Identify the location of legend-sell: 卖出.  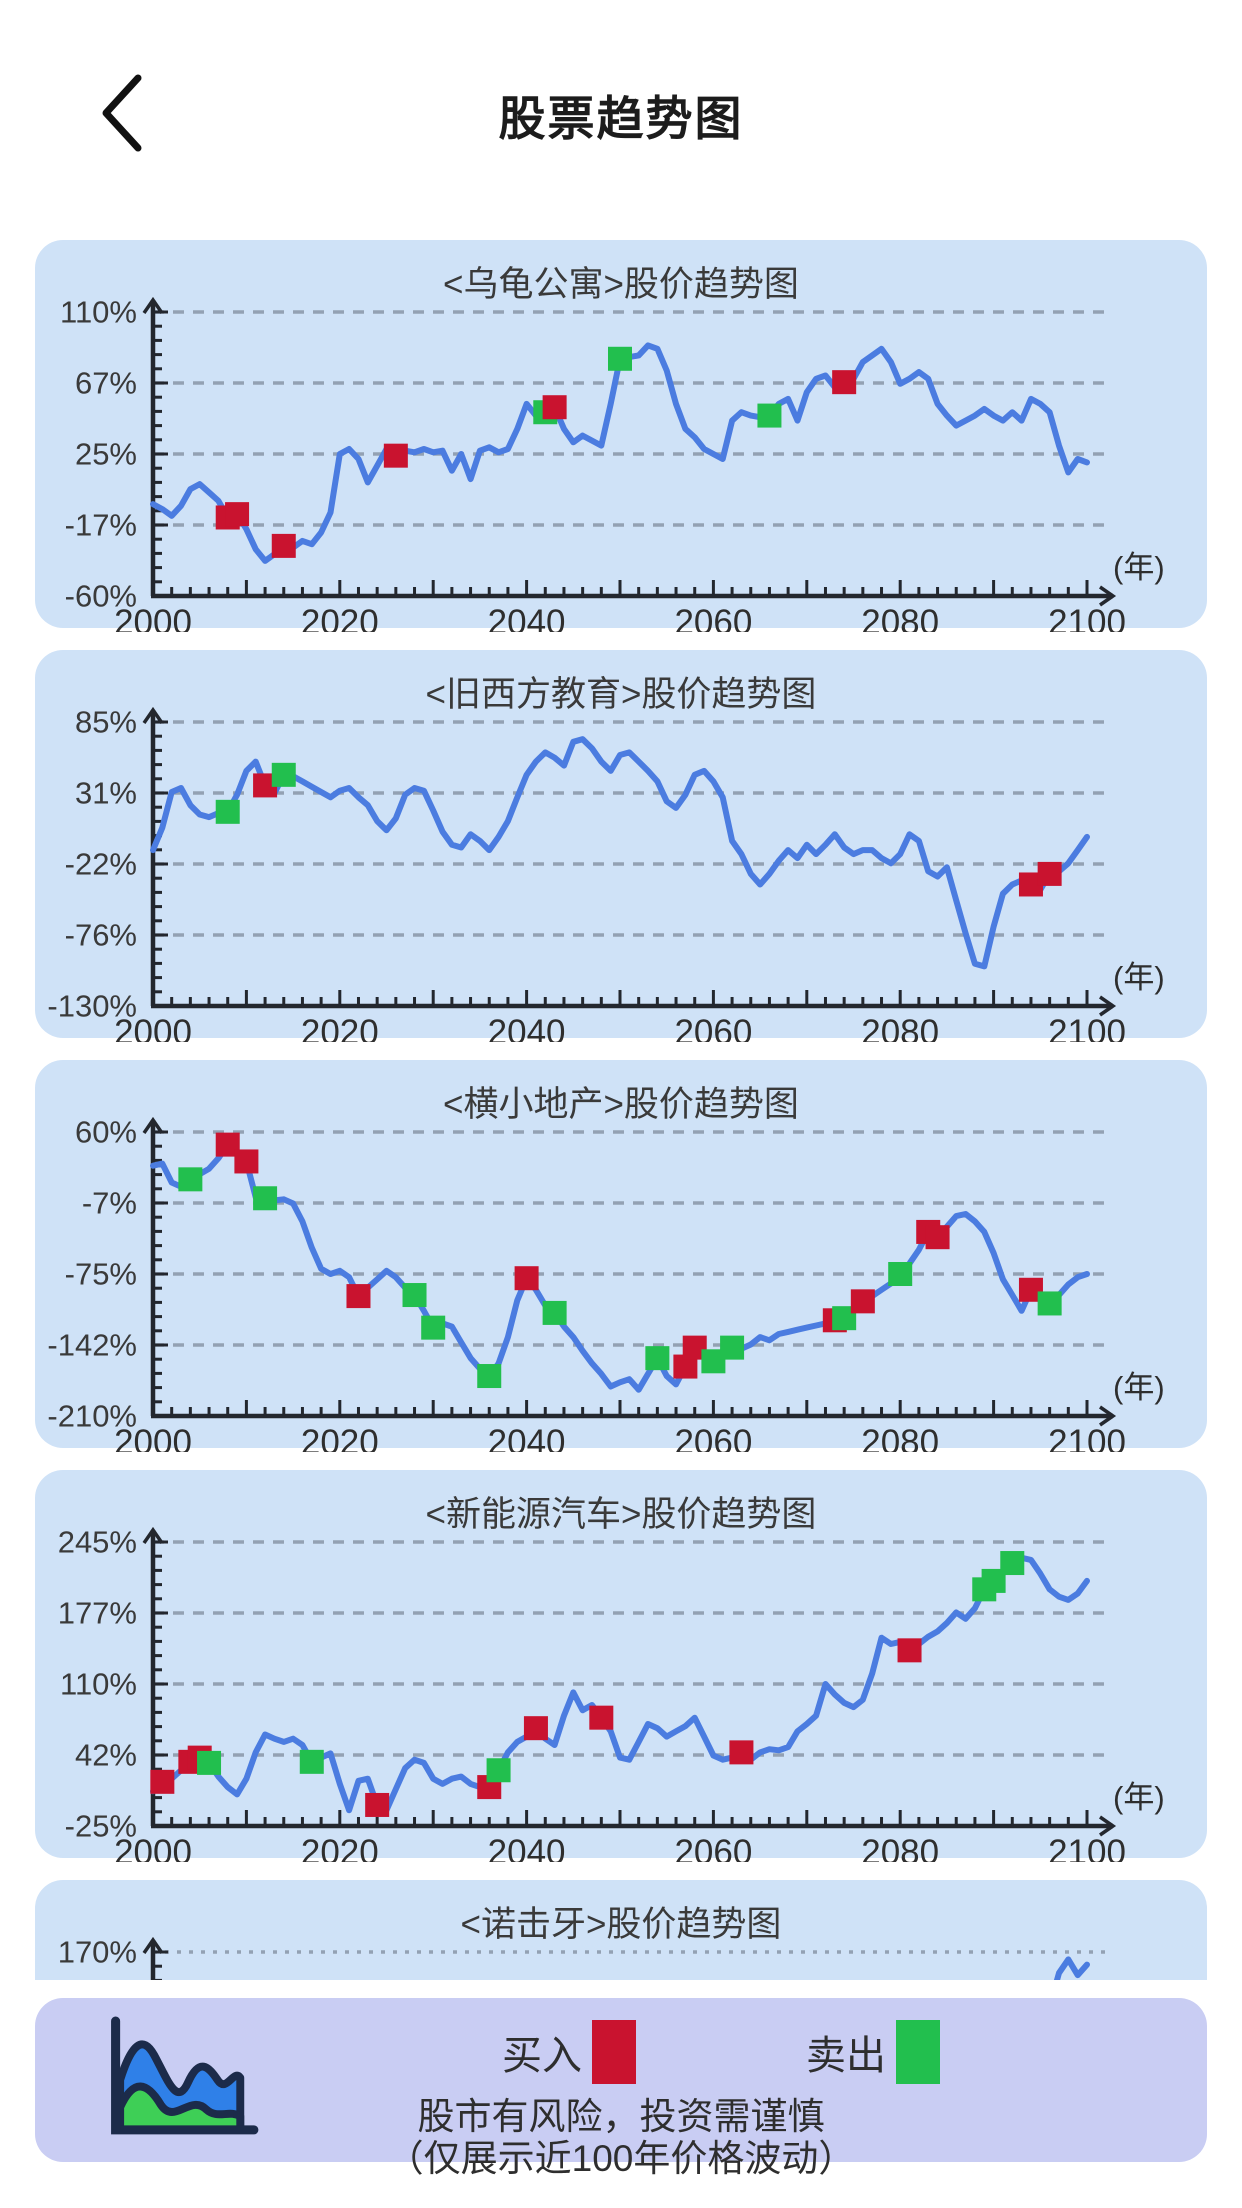
(873, 2052).